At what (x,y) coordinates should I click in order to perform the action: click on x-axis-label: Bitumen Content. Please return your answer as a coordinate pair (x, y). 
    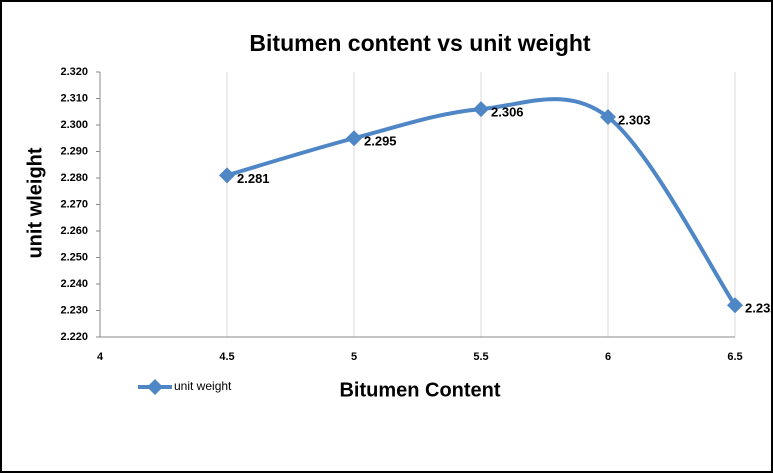
    Looking at the image, I should click on (419, 390).